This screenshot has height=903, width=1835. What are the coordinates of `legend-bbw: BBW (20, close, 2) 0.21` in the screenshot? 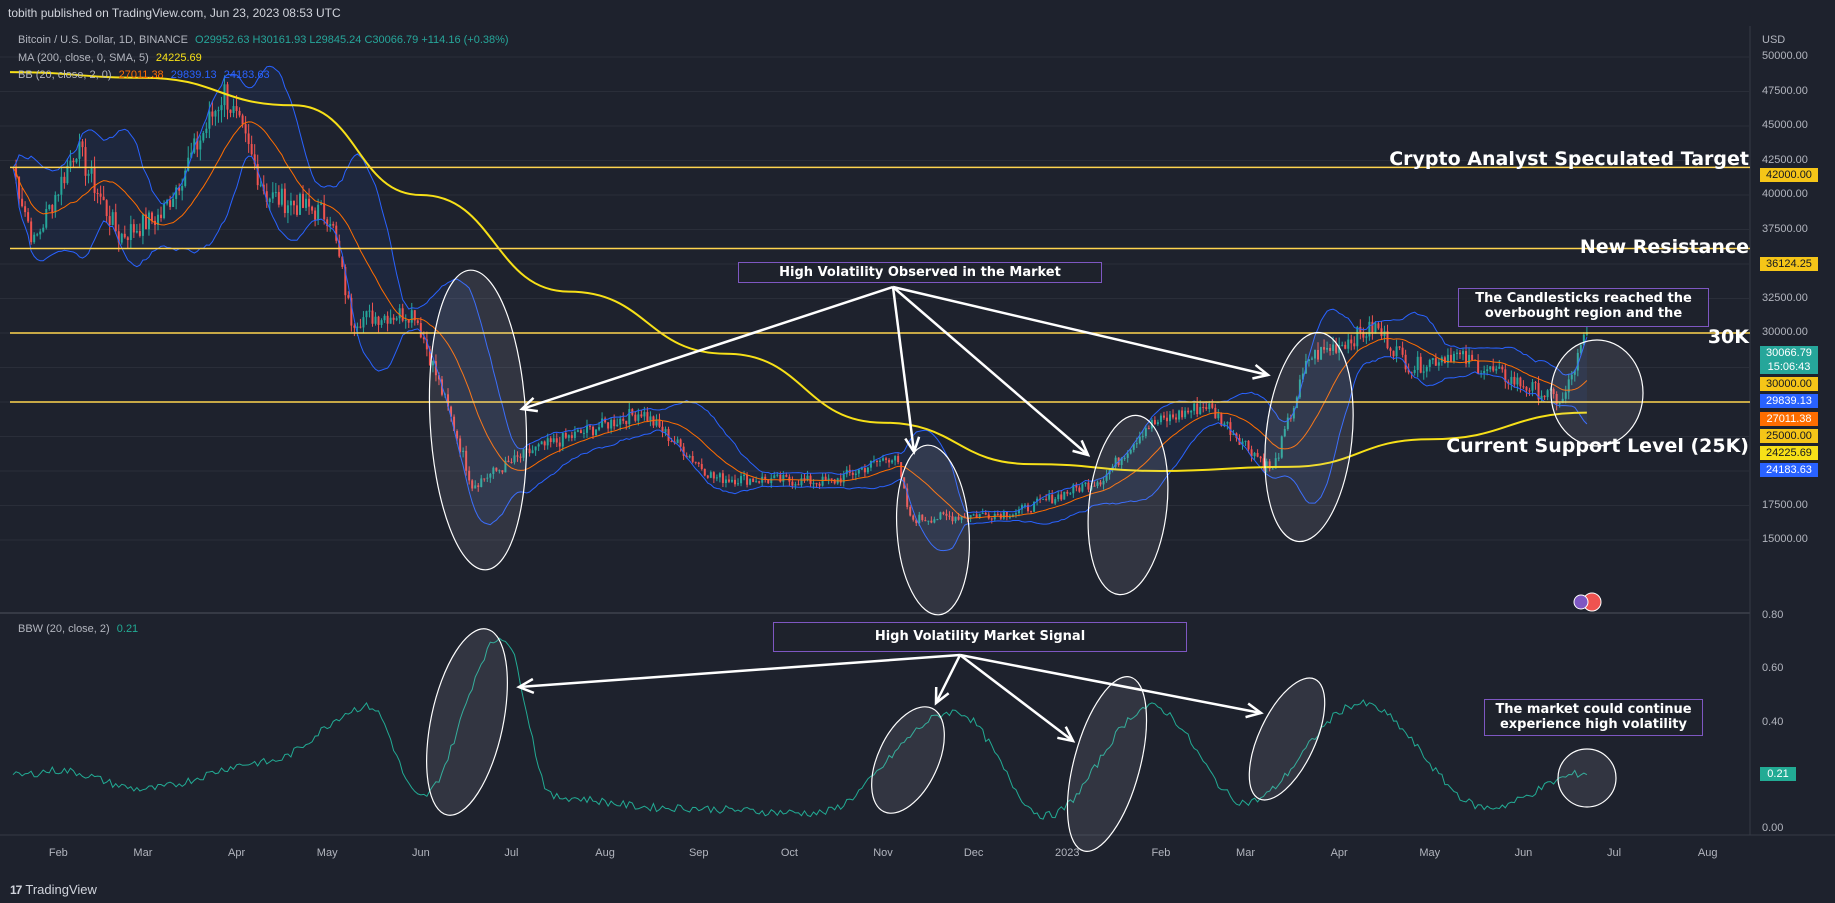 It's located at (80, 629).